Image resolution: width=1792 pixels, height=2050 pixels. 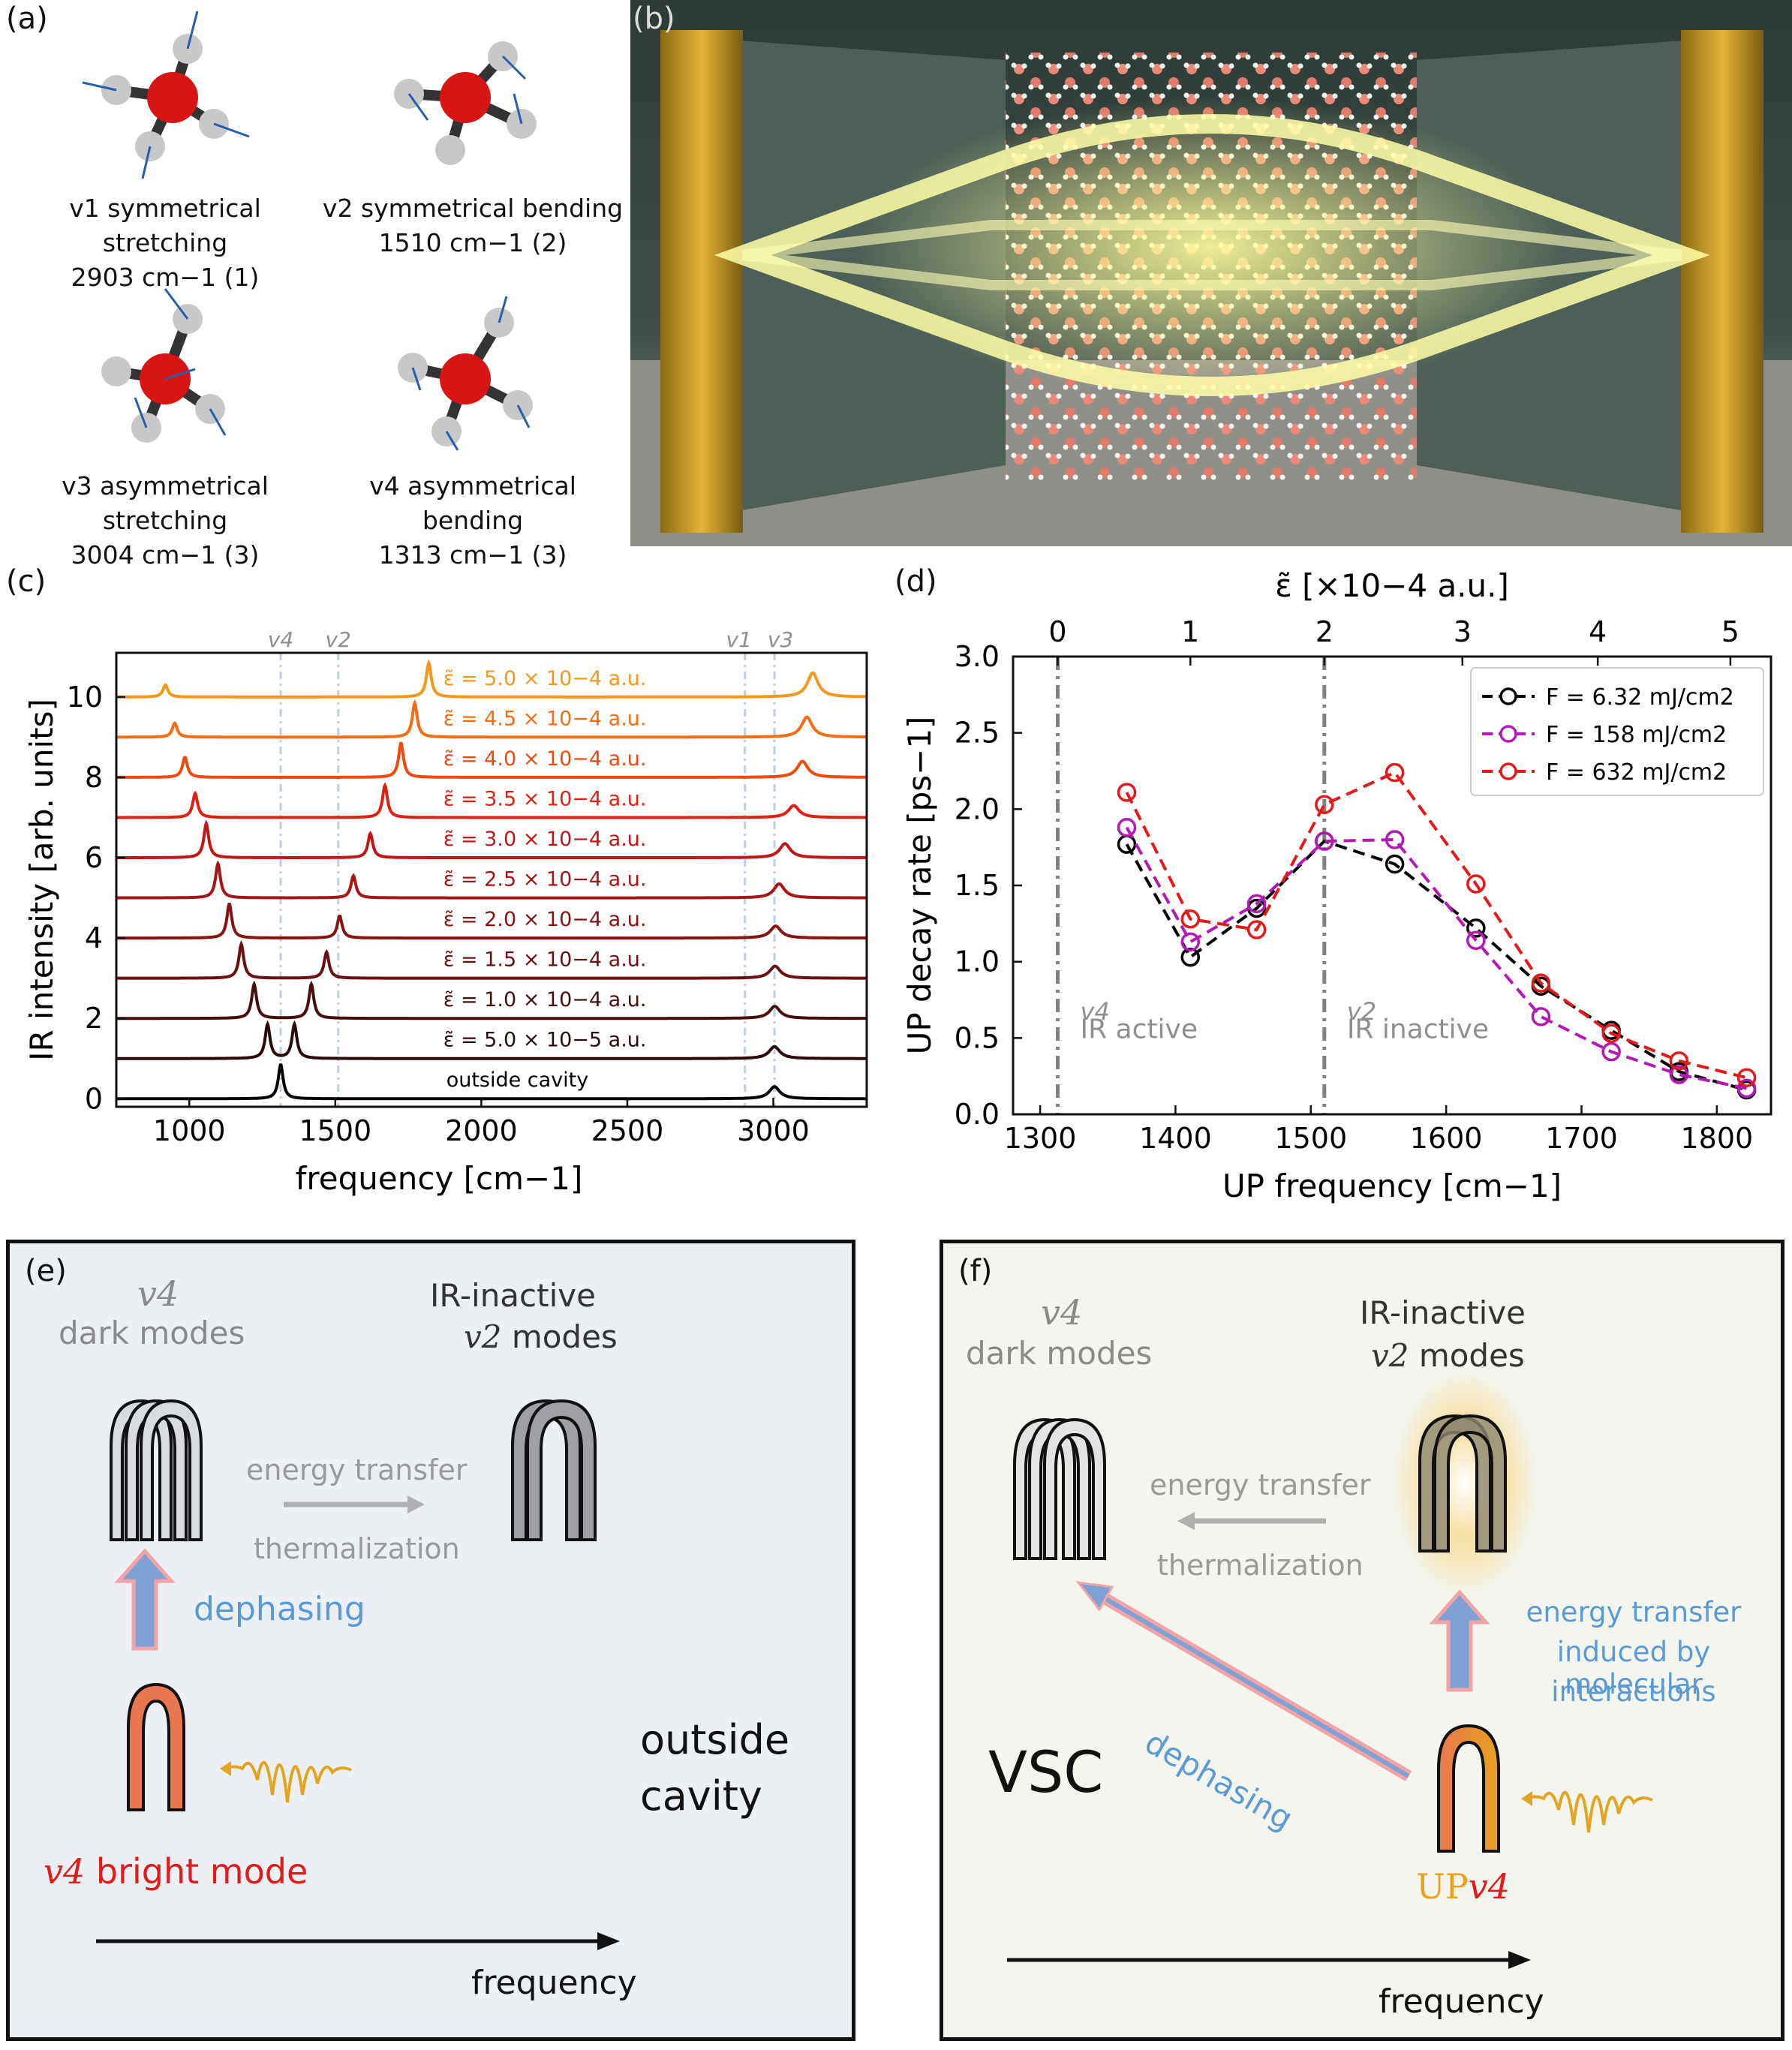 I want to click on x-tick-label: 1400, so click(x=1175, y=1138).